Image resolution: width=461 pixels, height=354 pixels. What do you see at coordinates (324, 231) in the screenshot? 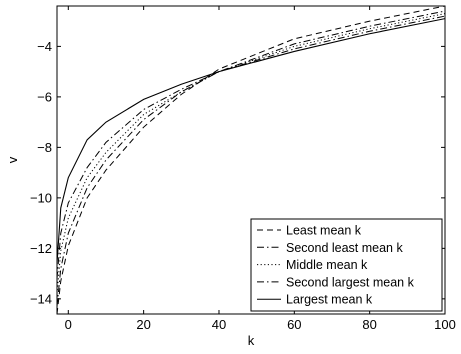
I see `legend-label-1: Least mean k` at bounding box center [324, 231].